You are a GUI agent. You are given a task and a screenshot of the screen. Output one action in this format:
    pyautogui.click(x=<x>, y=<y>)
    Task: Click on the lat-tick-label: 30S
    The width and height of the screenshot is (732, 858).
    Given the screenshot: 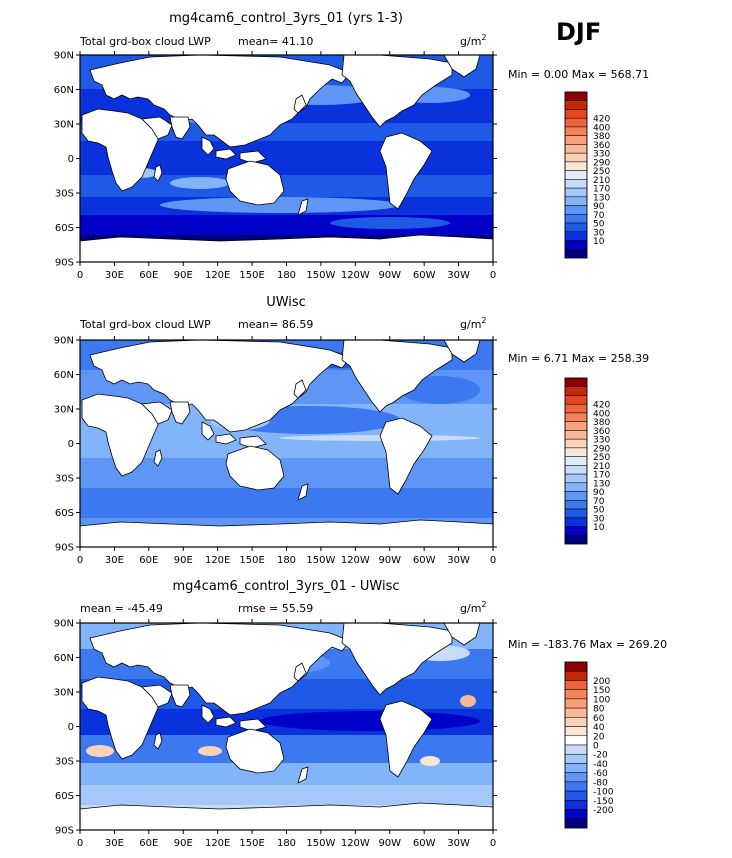 What is the action you would take?
    pyautogui.click(x=64, y=479)
    